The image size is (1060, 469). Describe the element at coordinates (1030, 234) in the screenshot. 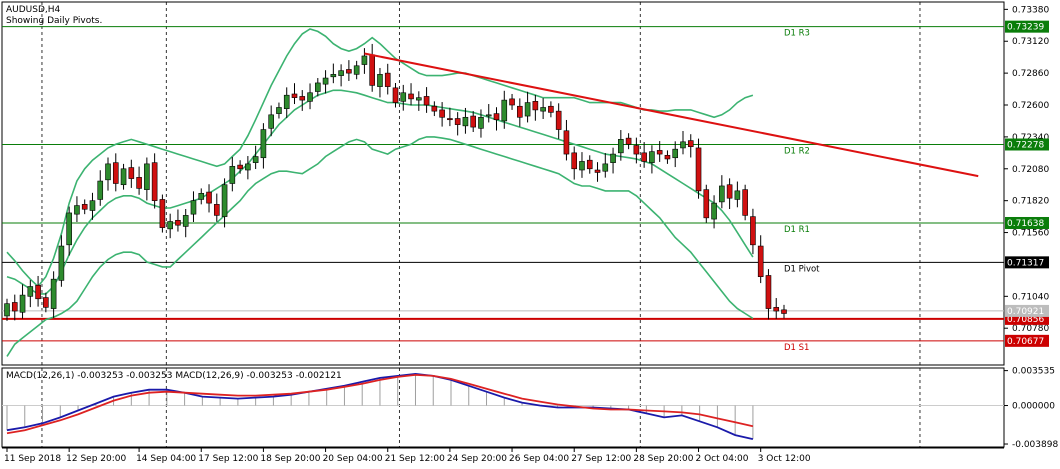

I see `price-tick-label: 0.71560` at that location.